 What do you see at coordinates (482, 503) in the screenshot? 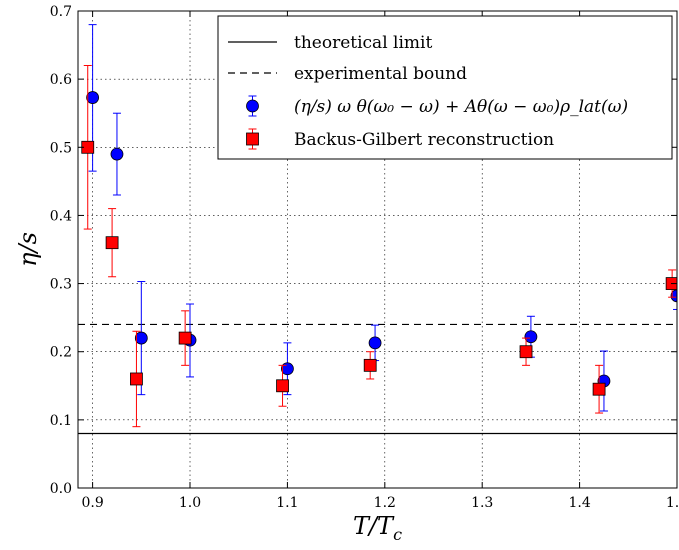
I see `x-tick-label: 1.3` at bounding box center [482, 503].